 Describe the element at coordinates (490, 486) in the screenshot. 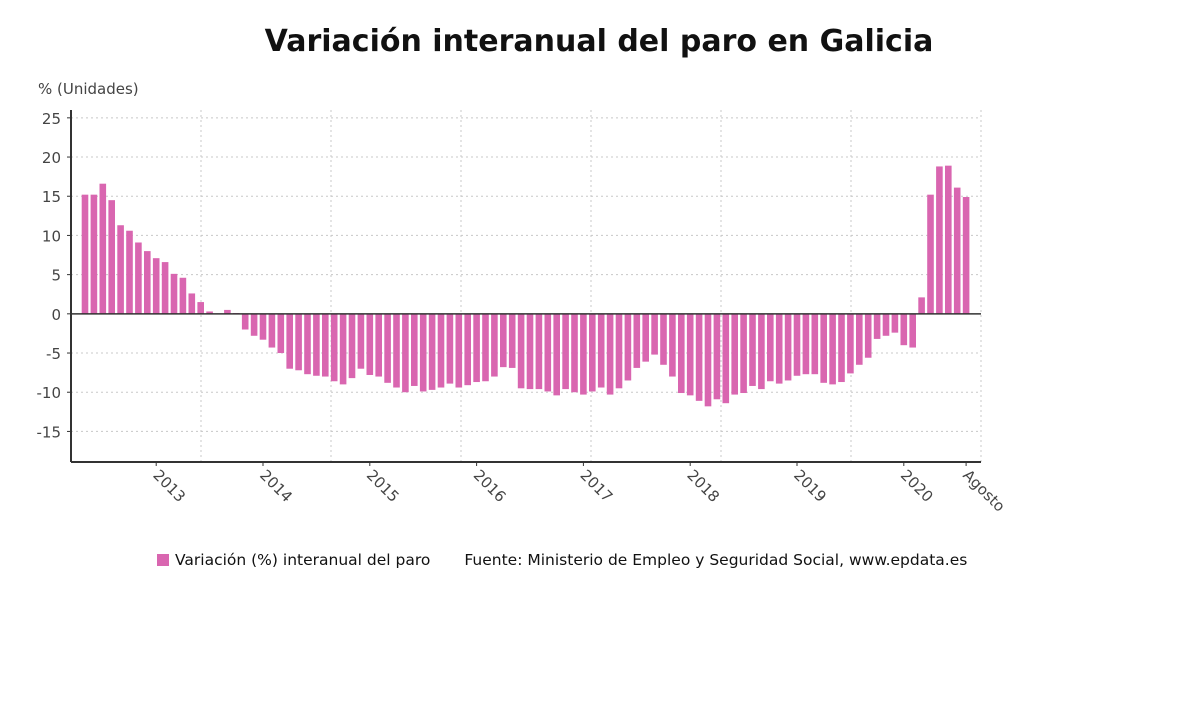

I see `x-tick-label: 2016` at that location.